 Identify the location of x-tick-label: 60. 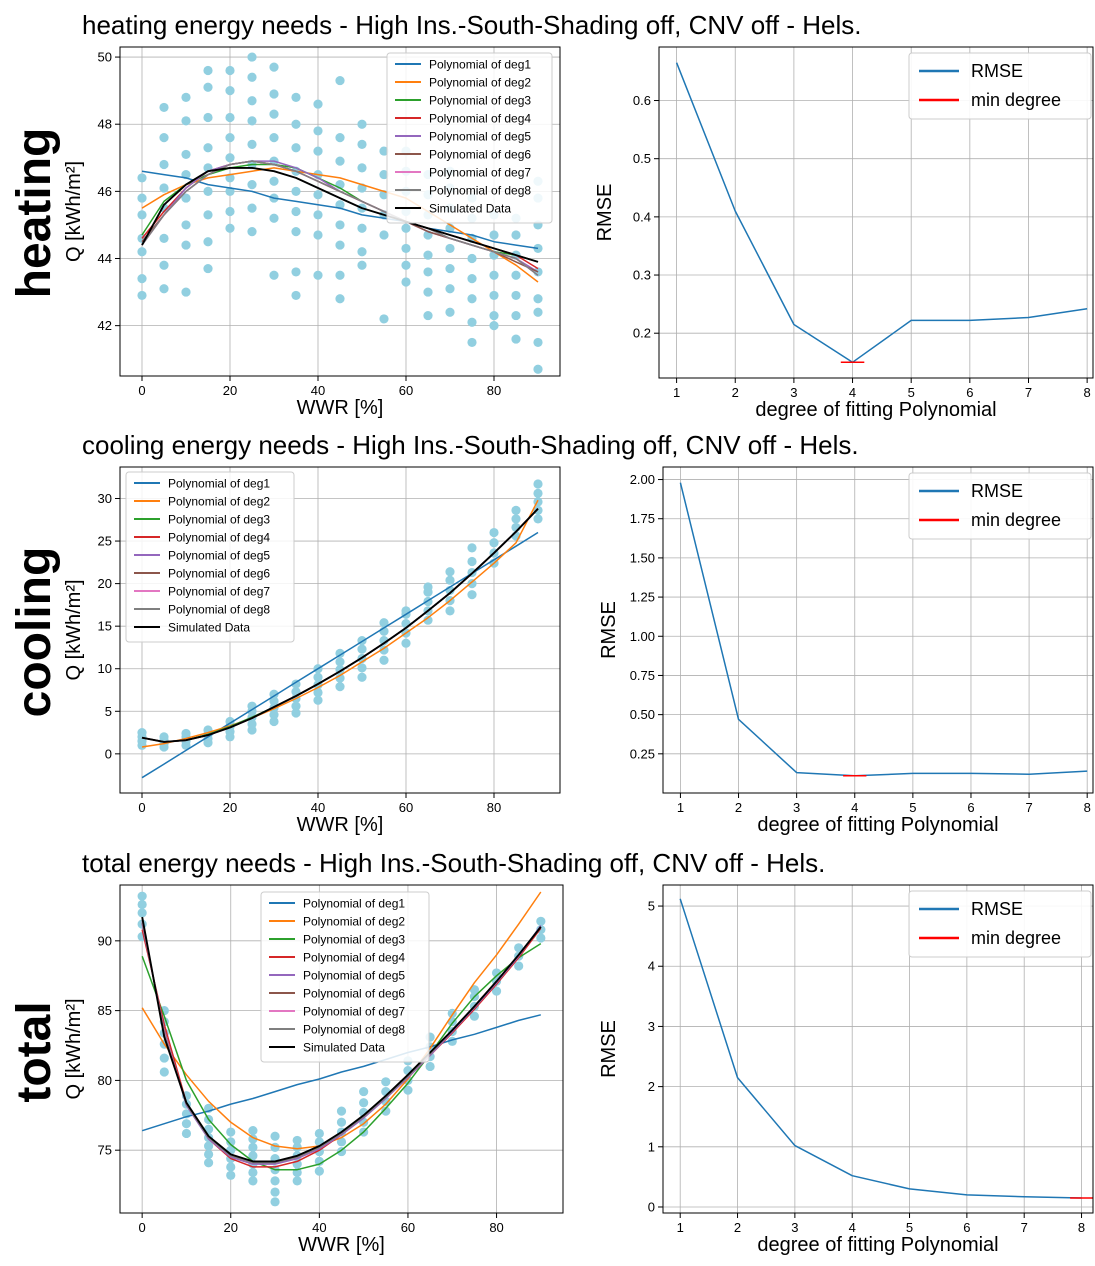
(406, 807).